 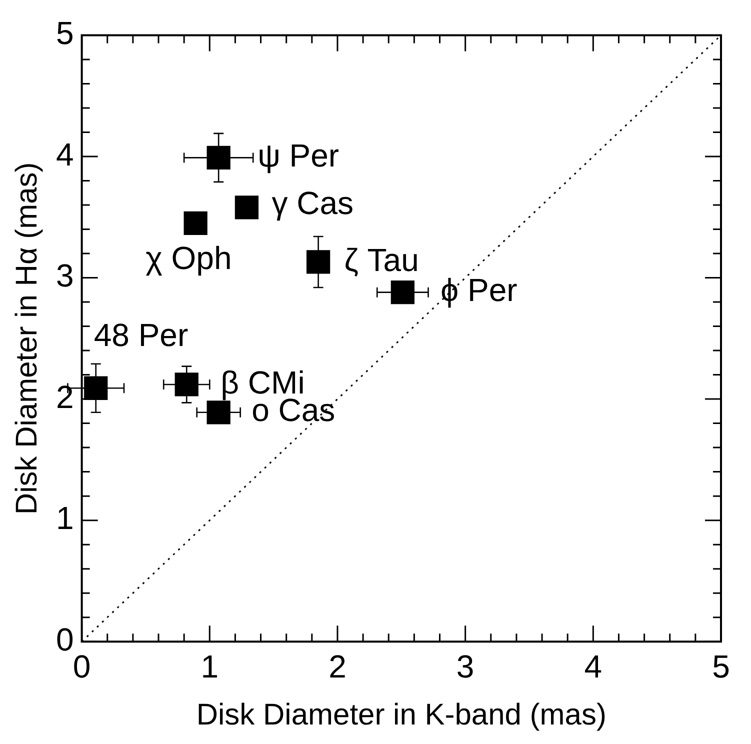 I want to click on annotation: ϕ Per, so click(x=479, y=290).